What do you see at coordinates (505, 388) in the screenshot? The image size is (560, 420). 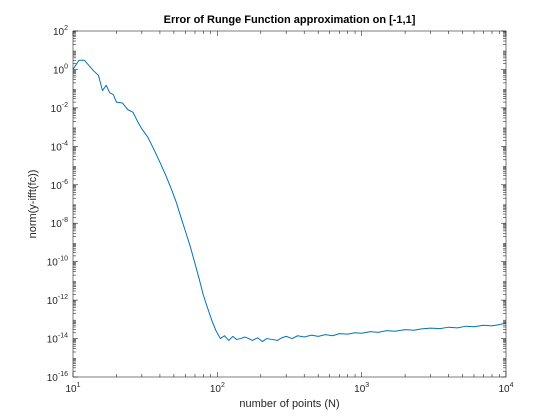 I see `x-tick-label: 10⁴` at bounding box center [505, 388].